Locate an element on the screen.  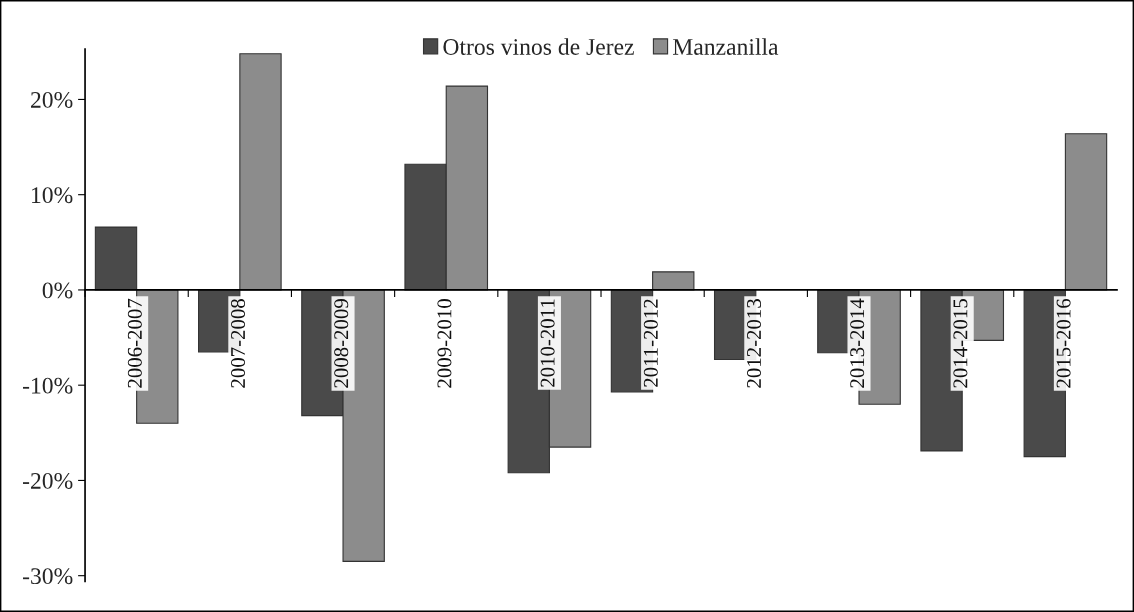
x-tick-label: 2006-2007 is located at coordinates (134, 343).